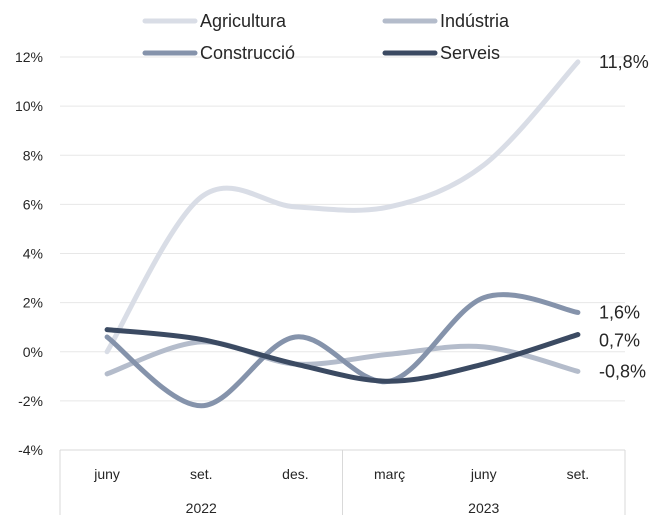 This screenshot has width=661, height=515. Describe the element at coordinates (295, 474) in the screenshot. I see `x-tick-label: des.` at that location.